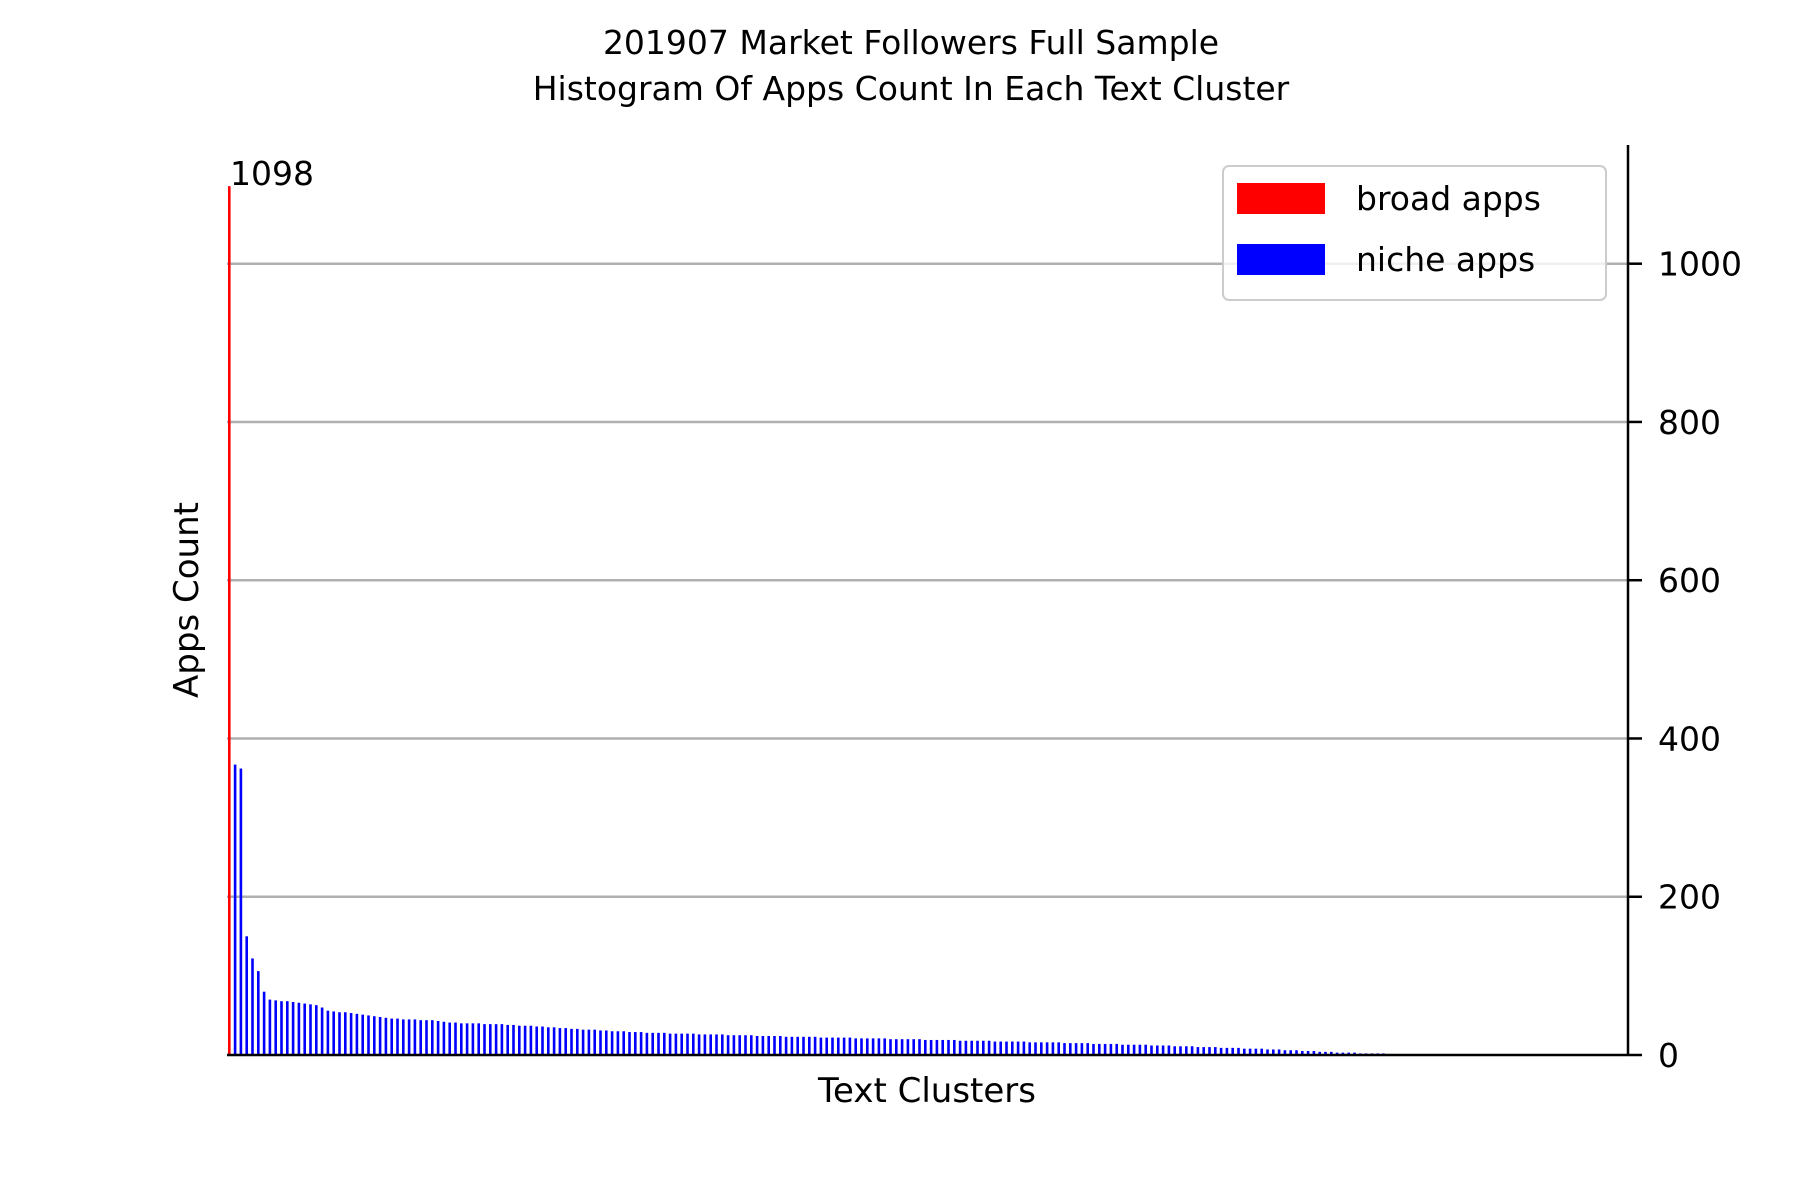  Describe the element at coordinates (911, 42) in the screenshot. I see `chart-title: 201907 Market Followers Full Sample` at that location.